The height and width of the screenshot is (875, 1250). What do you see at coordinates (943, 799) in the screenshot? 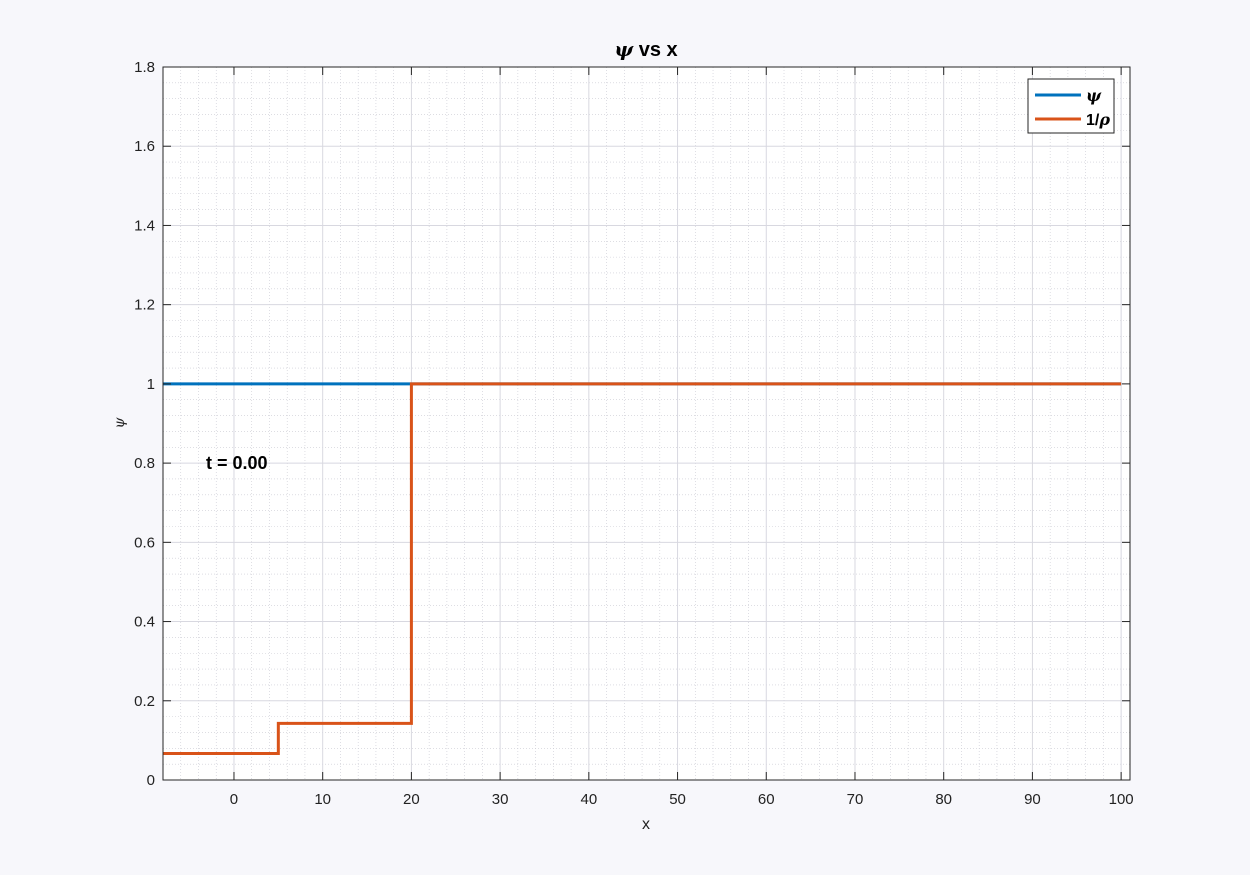
I see `x-tick-label: 80` at bounding box center [943, 799].